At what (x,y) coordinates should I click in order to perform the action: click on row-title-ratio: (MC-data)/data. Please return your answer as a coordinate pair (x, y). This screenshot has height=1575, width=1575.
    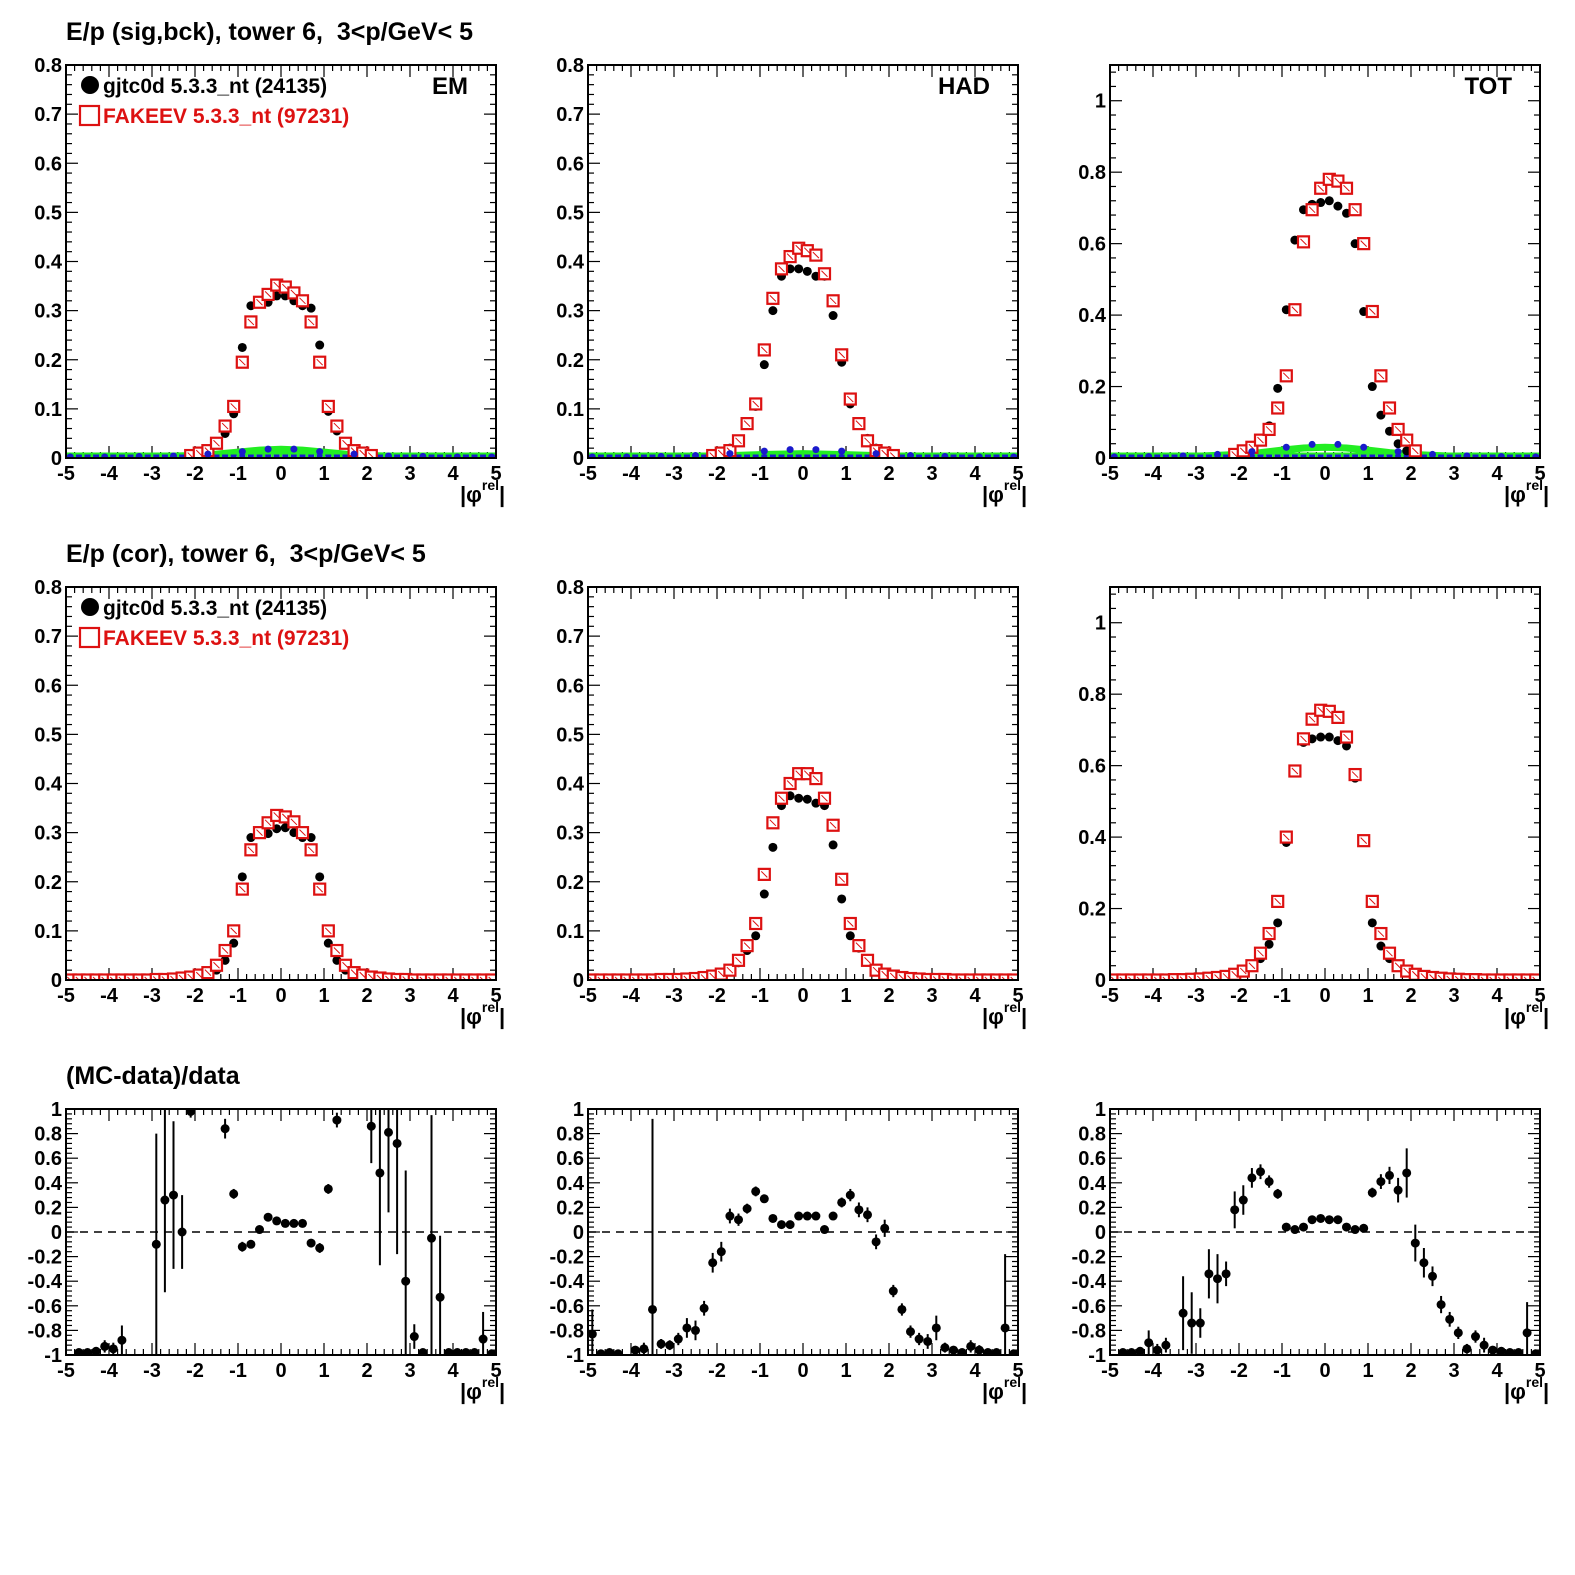
    Looking at the image, I should click on (153, 1076).